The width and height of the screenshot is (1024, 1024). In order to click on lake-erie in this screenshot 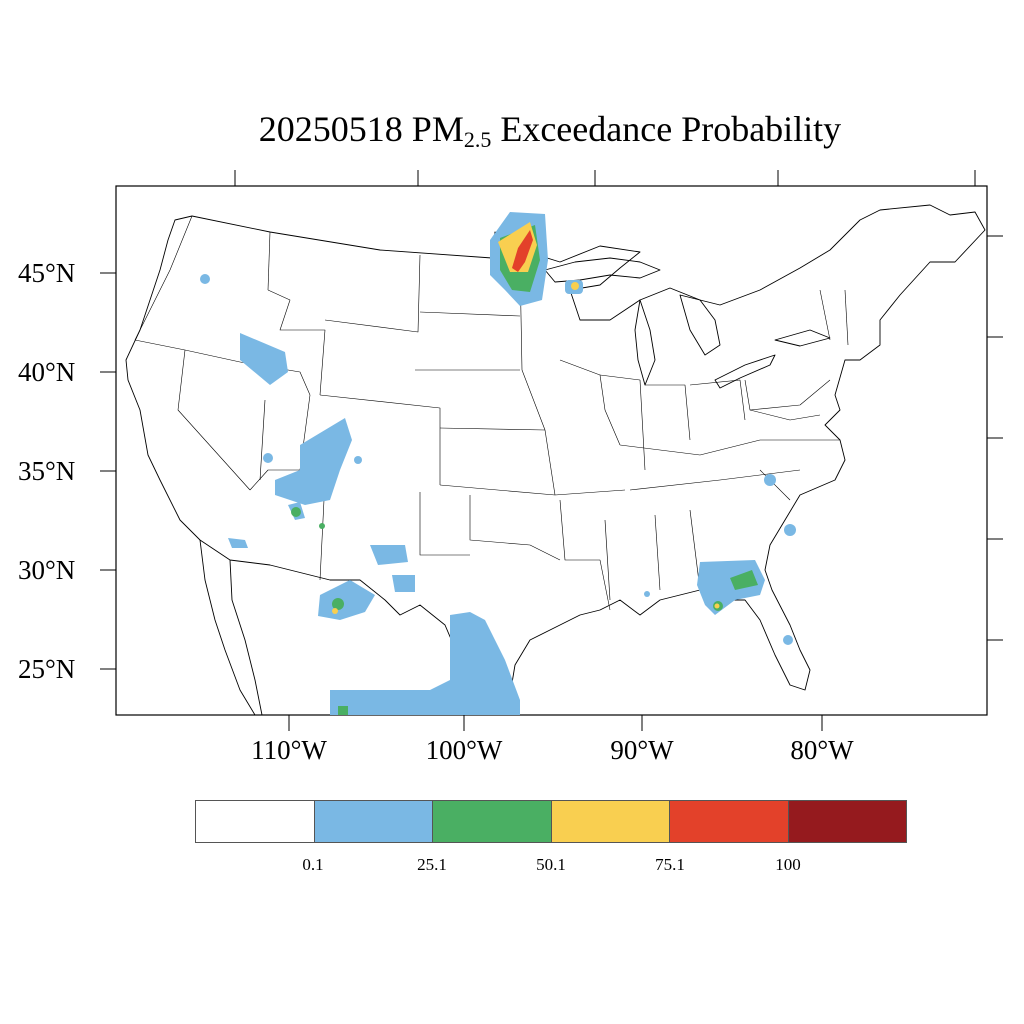, I will do `click(745, 371)`.